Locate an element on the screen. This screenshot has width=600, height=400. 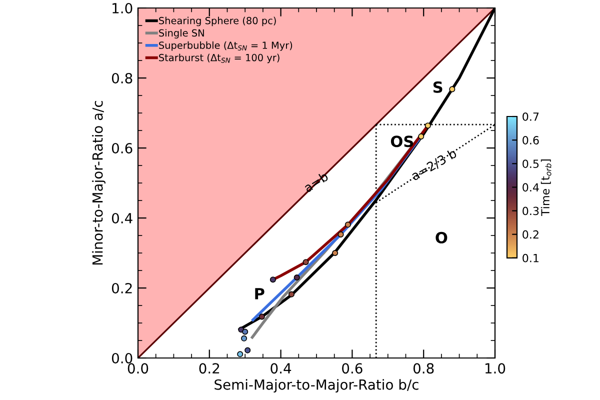
annotation: O is located at coordinates (442, 238).